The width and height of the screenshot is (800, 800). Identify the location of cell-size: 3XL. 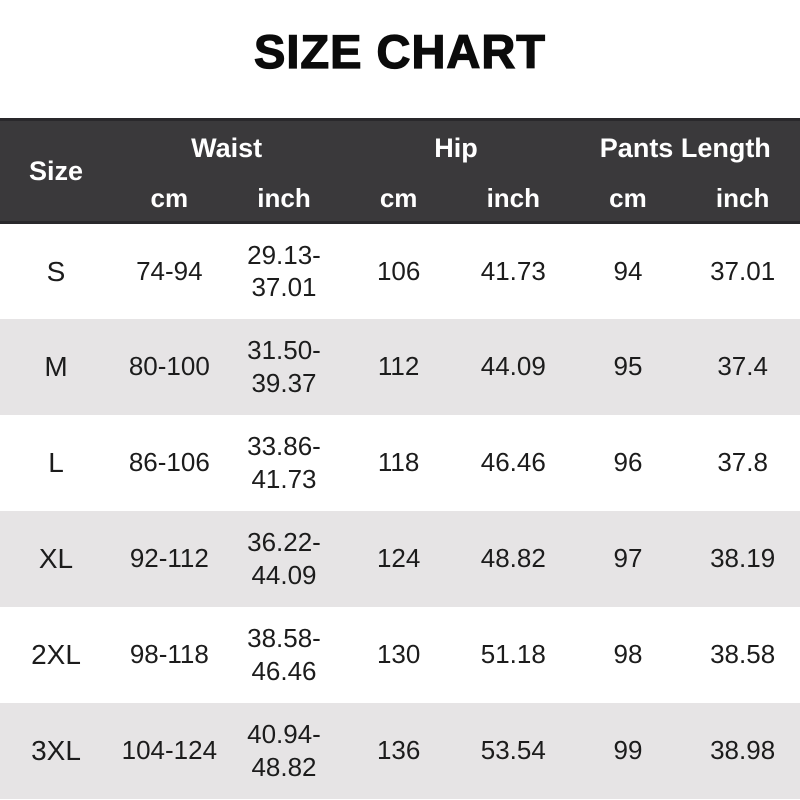
(56, 750).